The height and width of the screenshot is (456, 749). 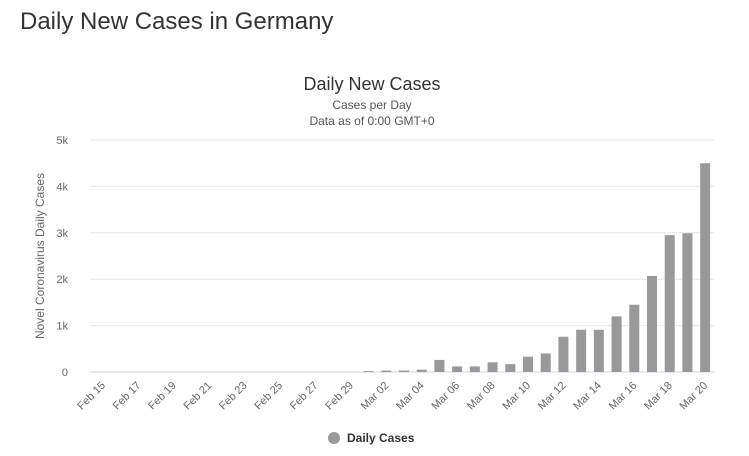 I want to click on x-tick-label: Mar 04, so click(x=410, y=396).